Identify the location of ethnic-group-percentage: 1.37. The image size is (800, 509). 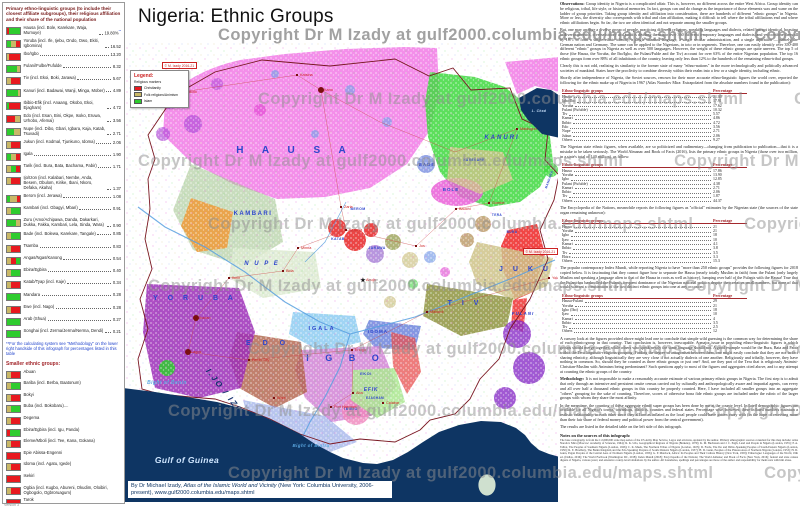
(116, 188).